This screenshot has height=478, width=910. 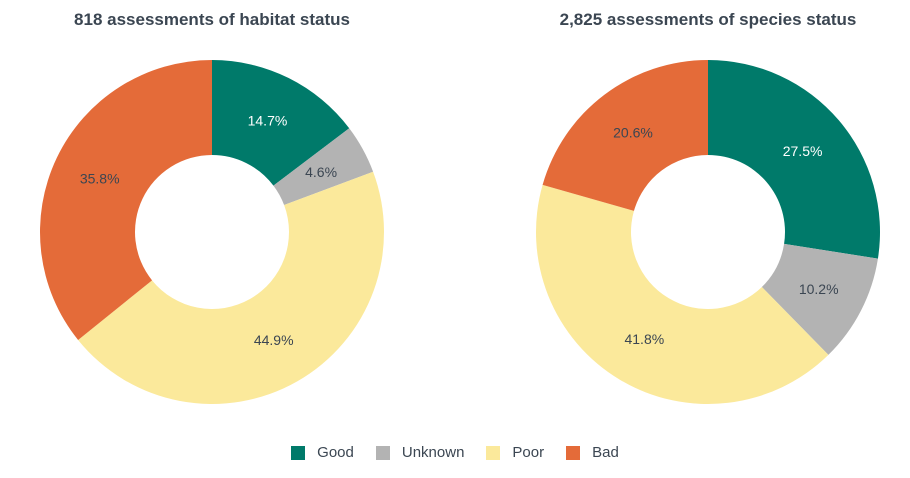 I want to click on legend-label-poor: Poor, so click(x=528, y=452).